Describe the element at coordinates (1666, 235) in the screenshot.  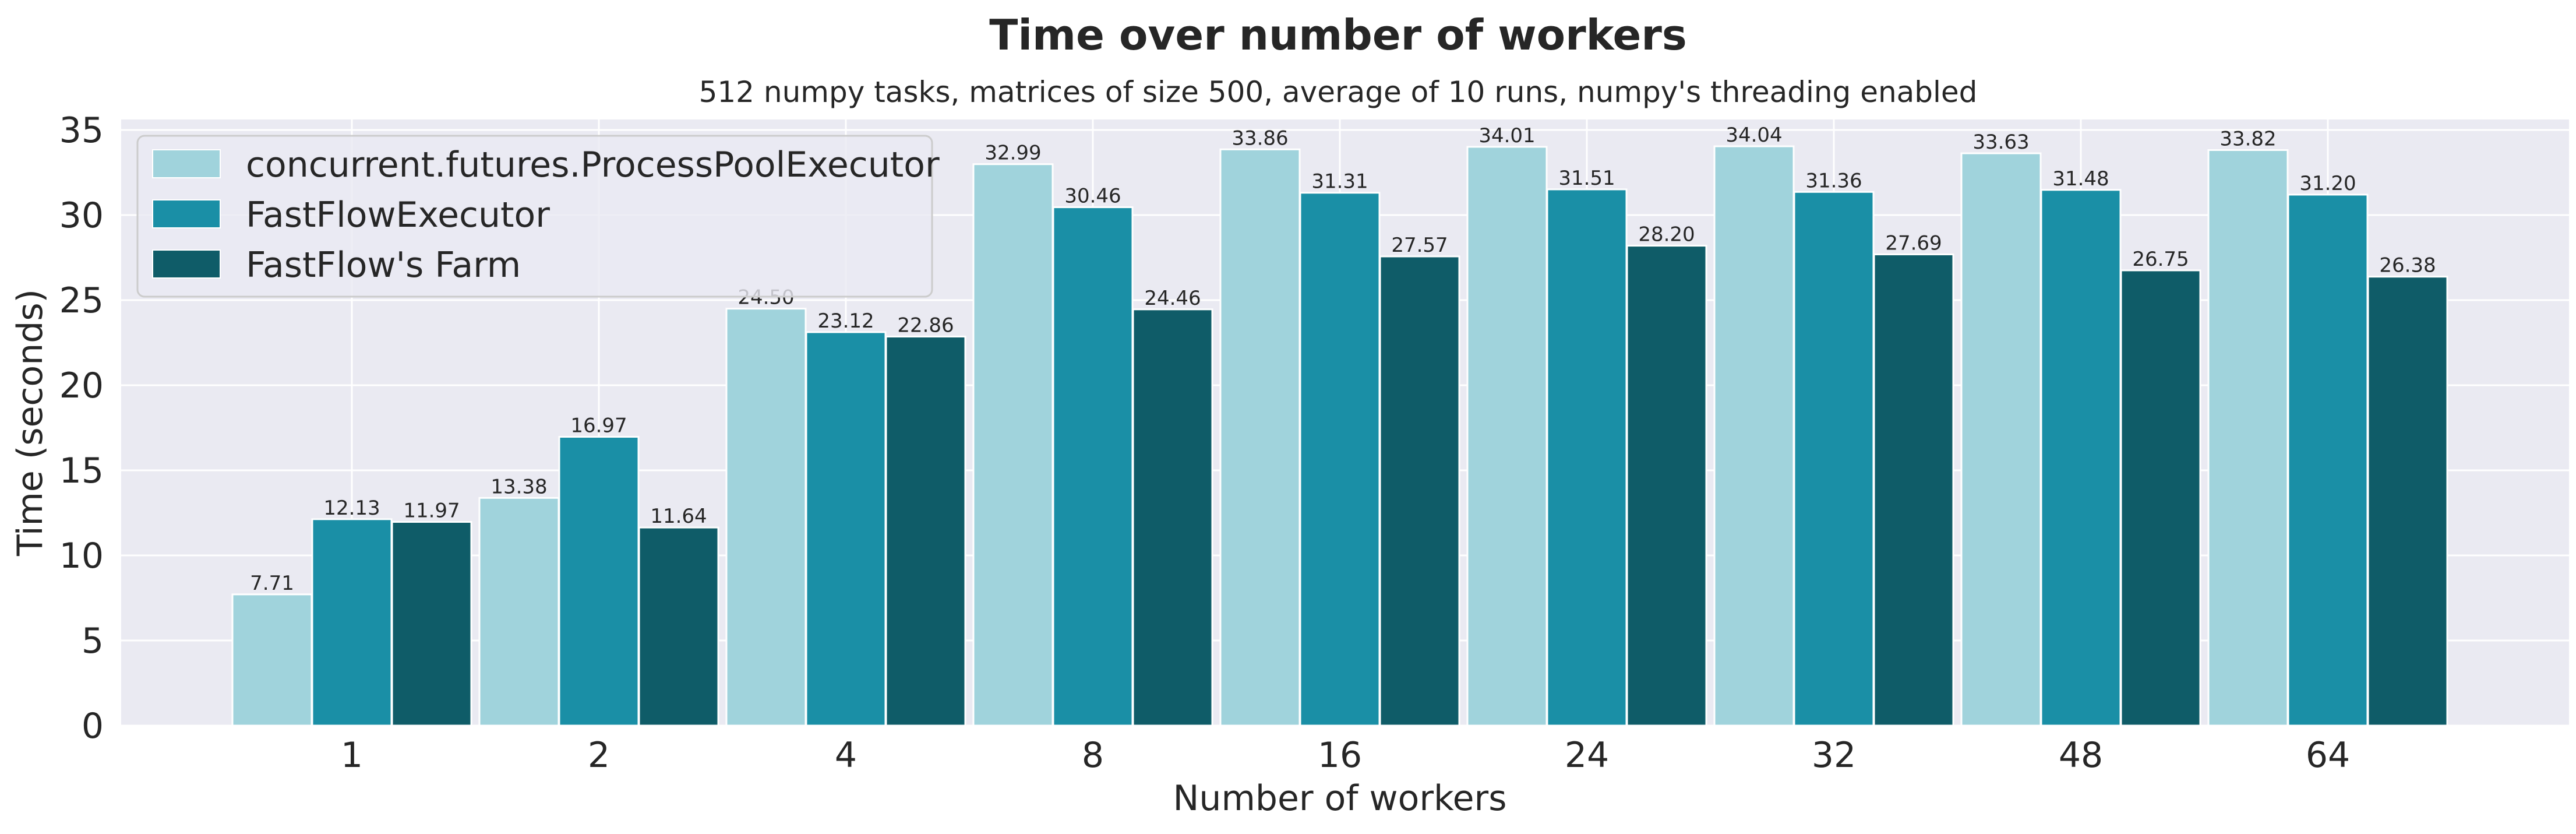
I see `bar-value-label: 28.20` at that location.